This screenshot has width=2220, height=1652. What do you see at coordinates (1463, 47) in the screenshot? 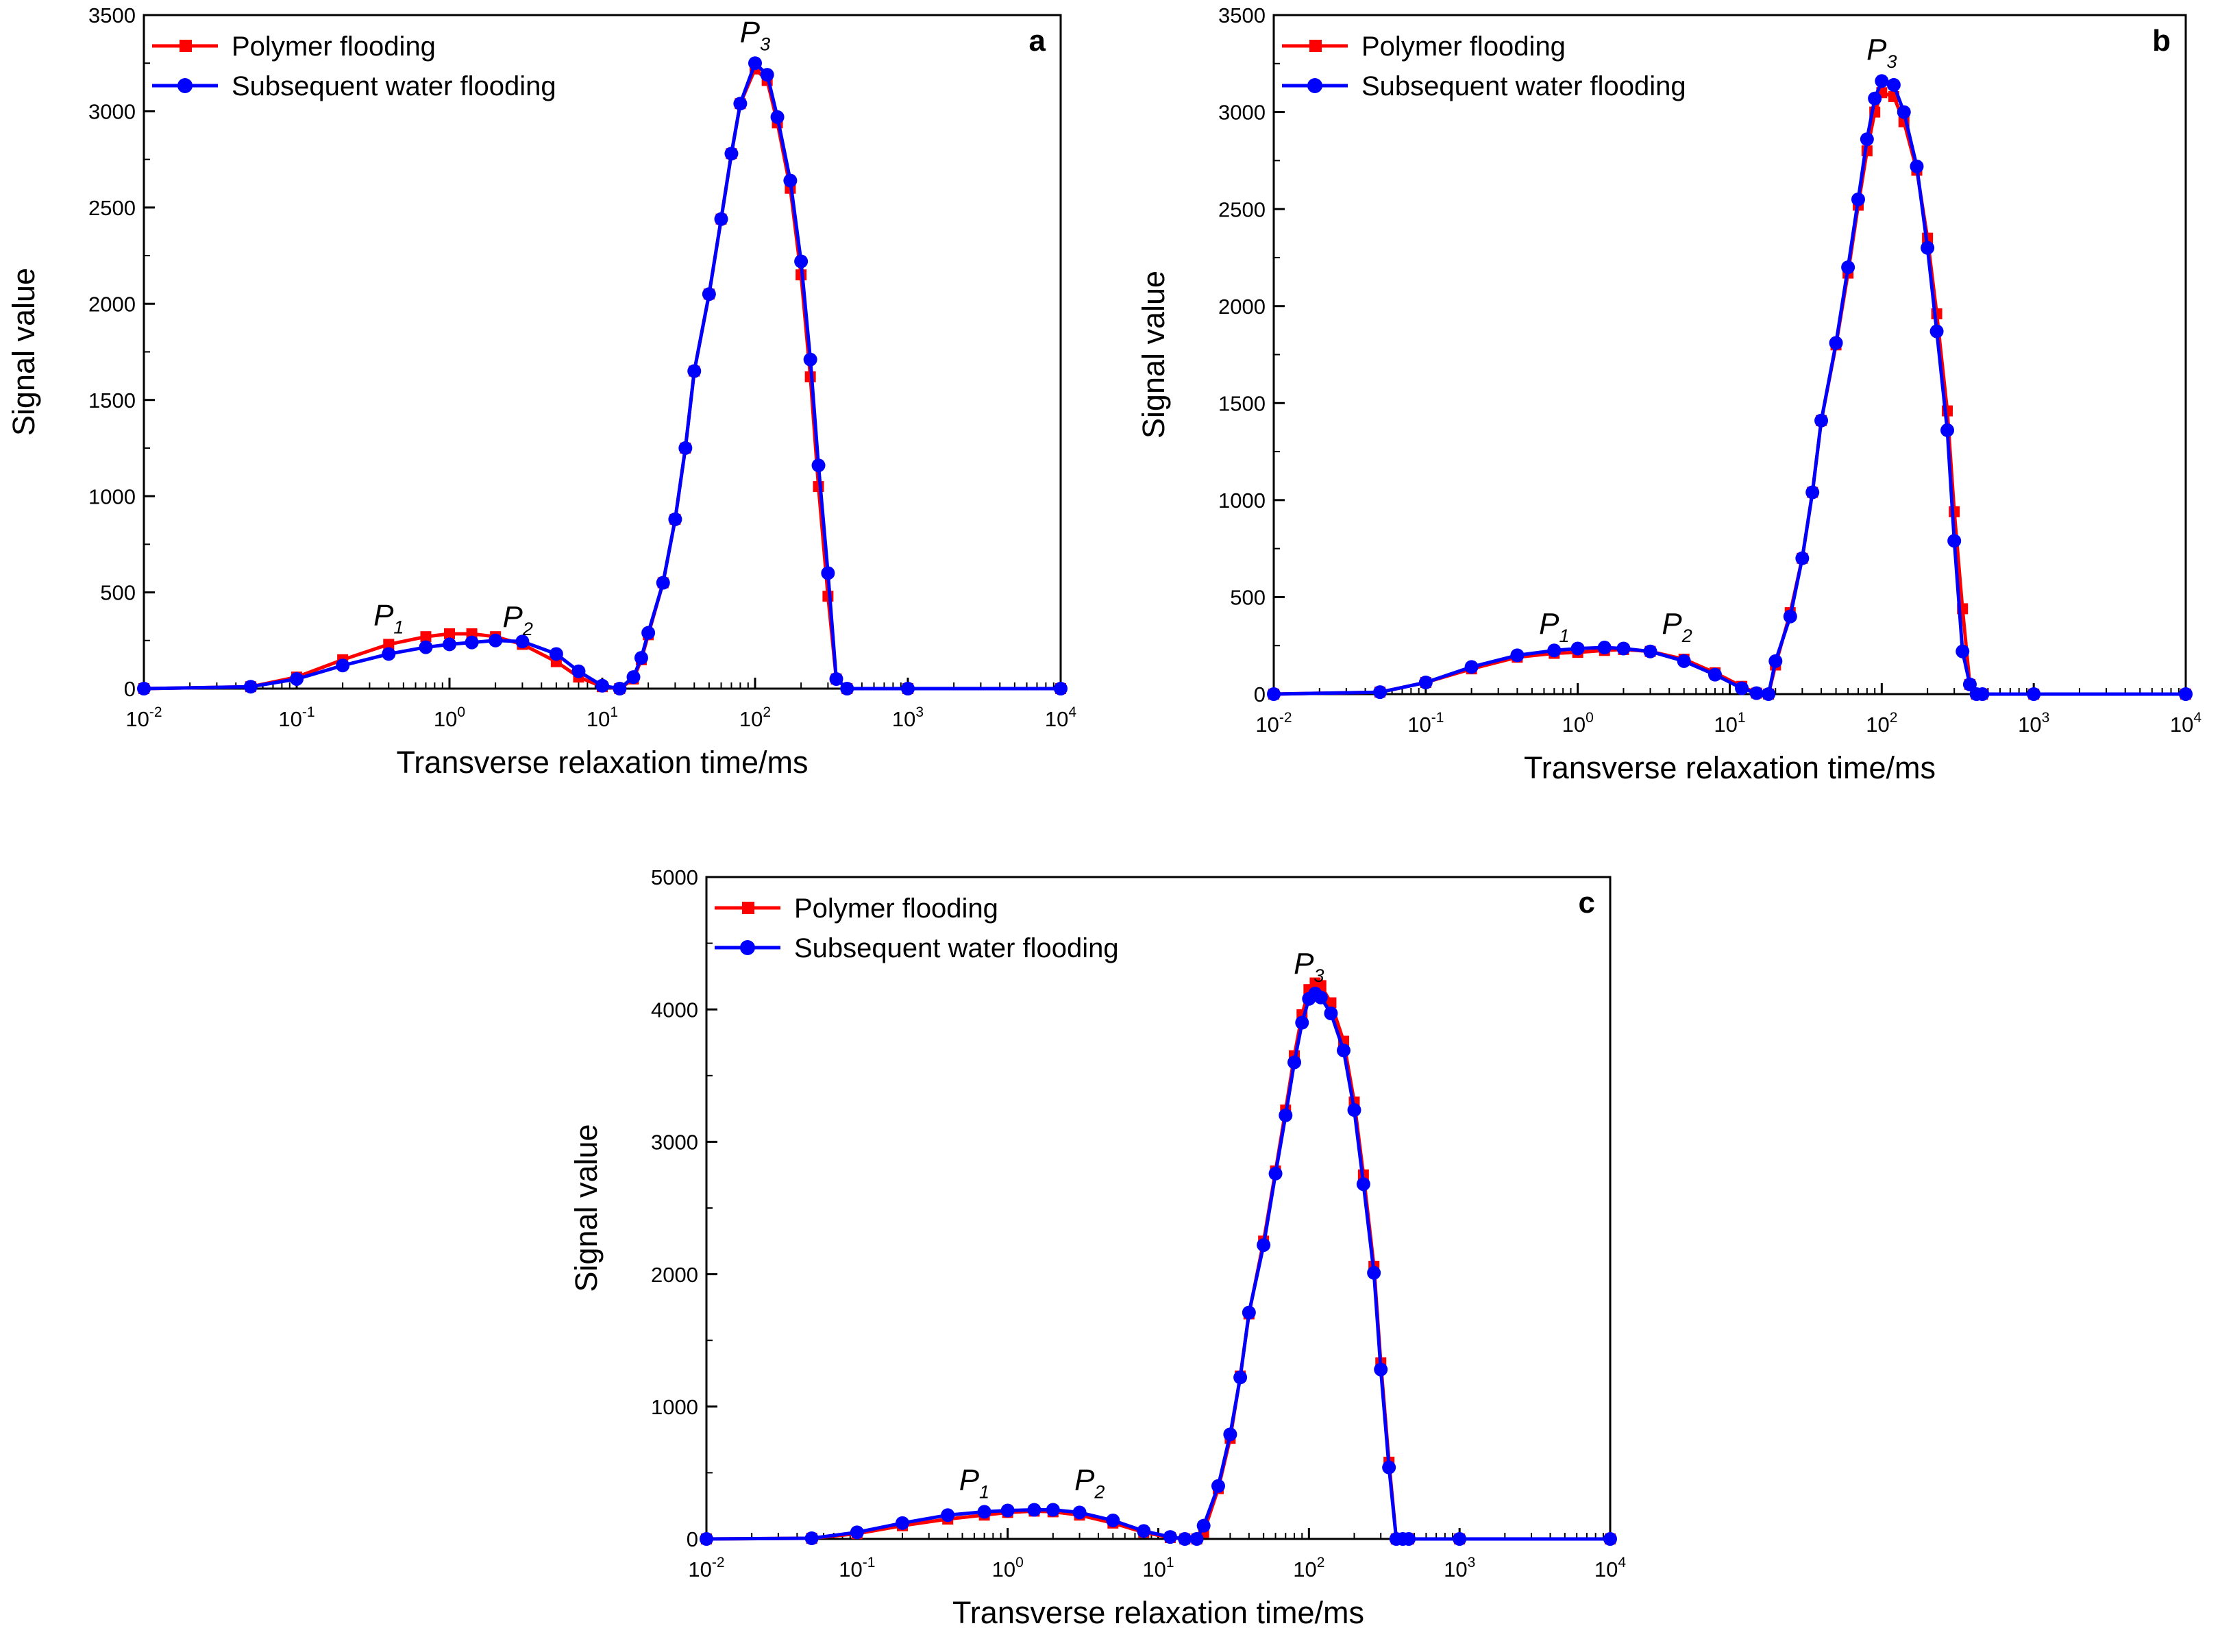
I see `legend-entry: Polymer flooding` at bounding box center [1463, 47].